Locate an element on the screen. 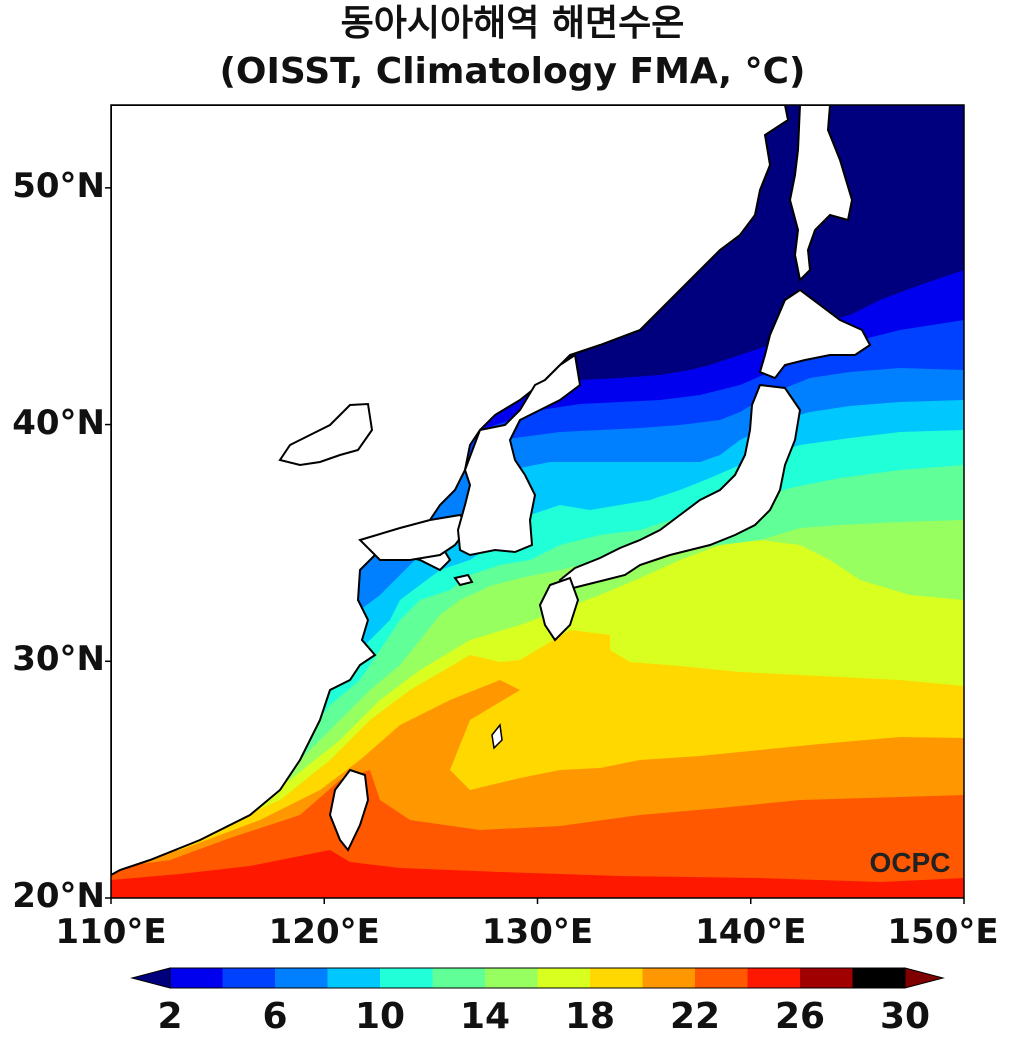  land-taiwan is located at coordinates (349, 810).